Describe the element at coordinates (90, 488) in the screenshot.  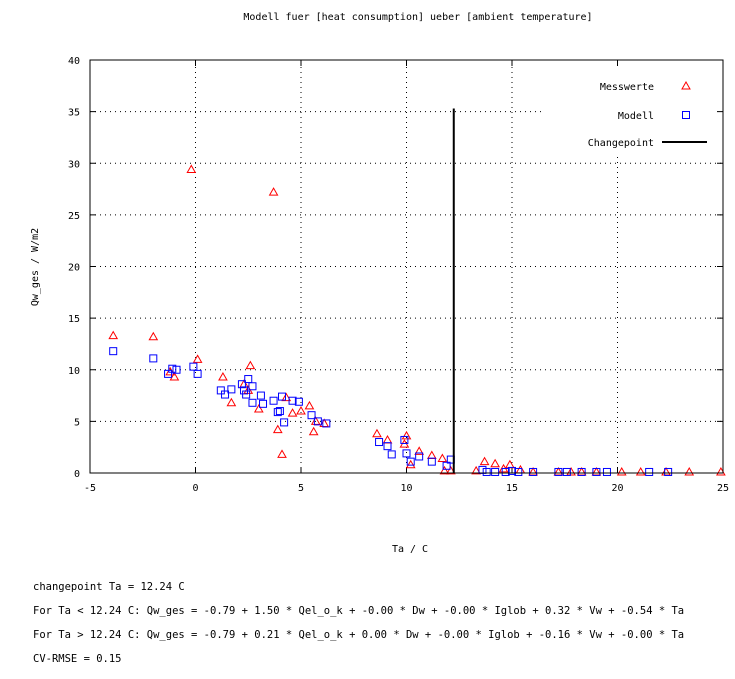
I see `x-tick-label: -5` at that location.